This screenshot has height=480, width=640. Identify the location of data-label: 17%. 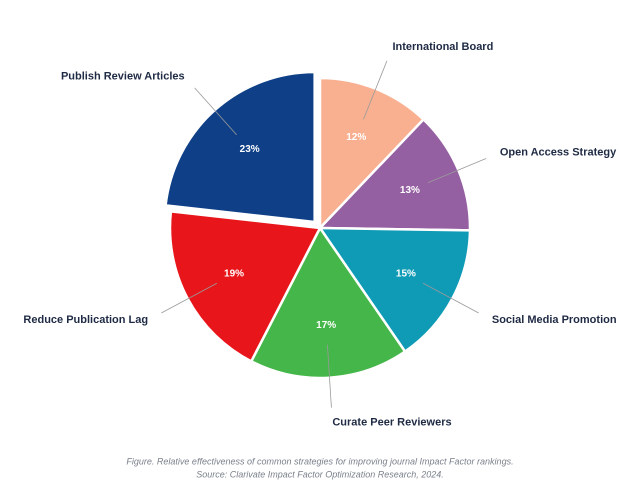
(326, 325).